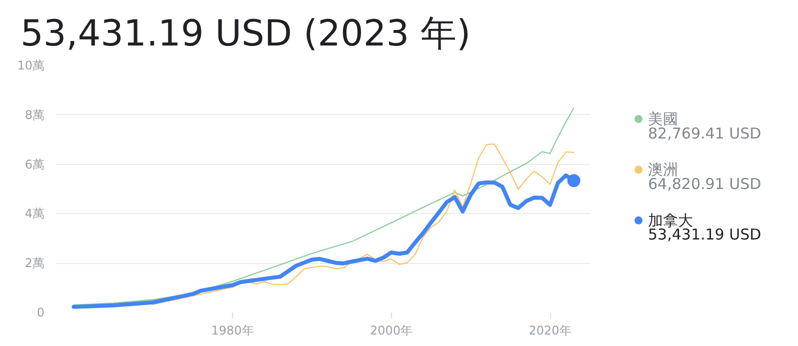 The width and height of the screenshot is (798, 346). Describe the element at coordinates (31, 65) in the screenshot. I see `y-tick-label: 10萬` at that location.